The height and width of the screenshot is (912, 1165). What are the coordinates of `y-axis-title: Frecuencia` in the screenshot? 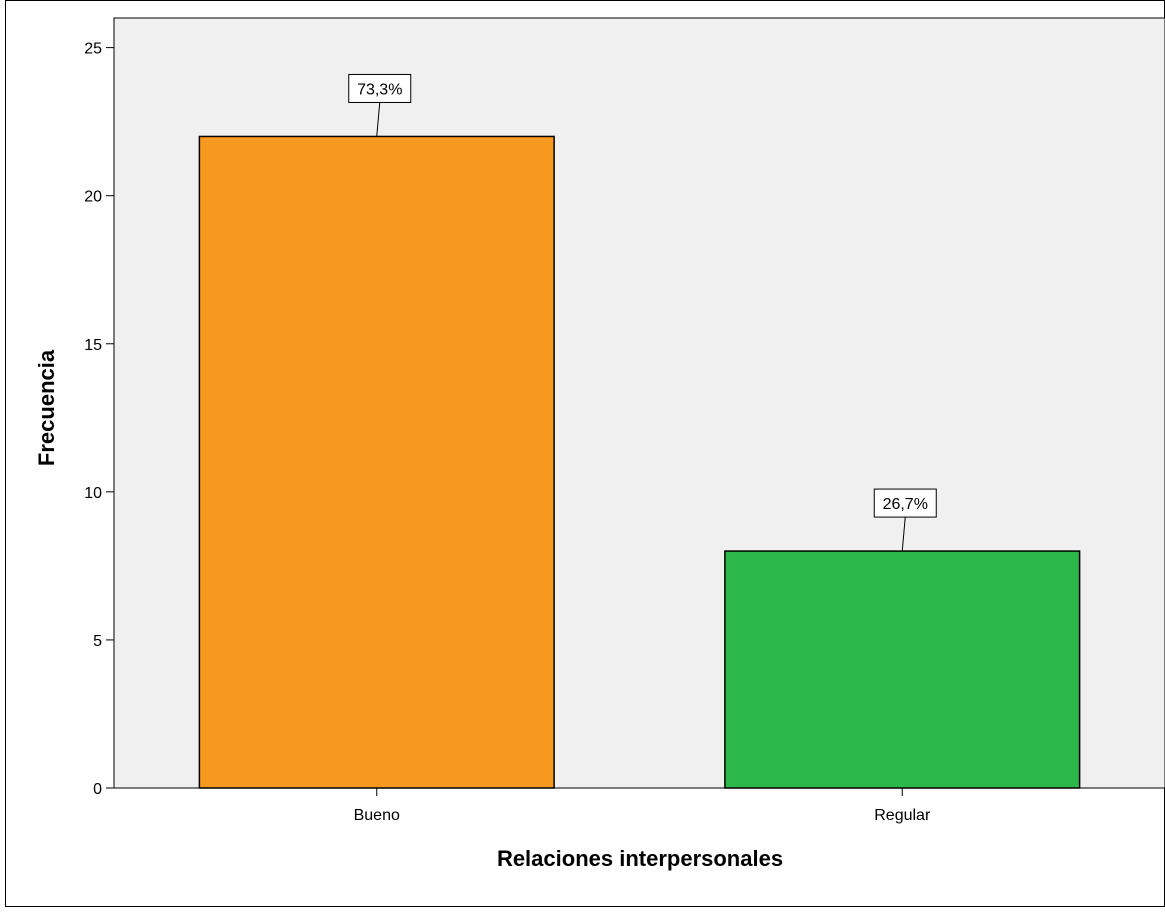 It's located at (46, 407).